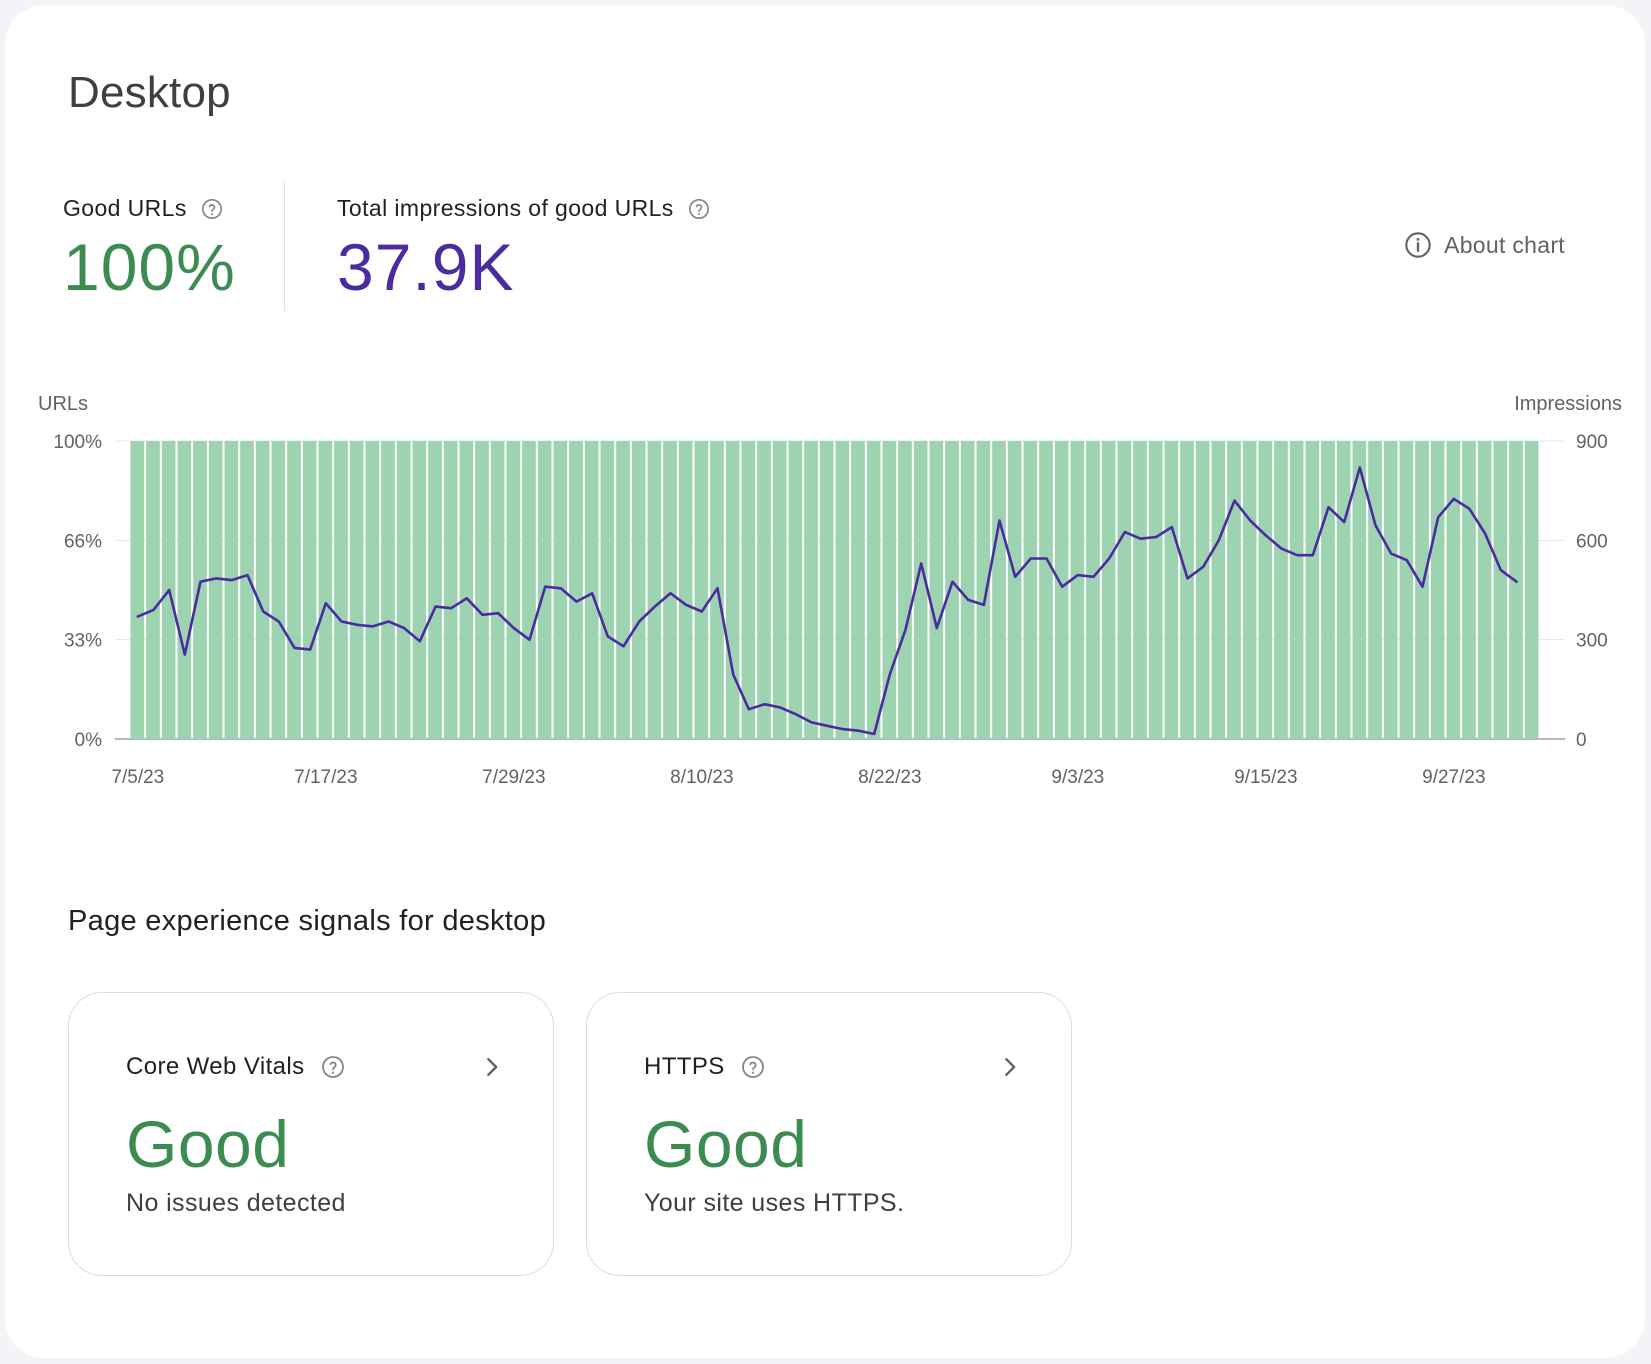 The image size is (1651, 1364). What do you see at coordinates (505, 208) in the screenshot?
I see `impressions-label: Total impressions of good URLs` at bounding box center [505, 208].